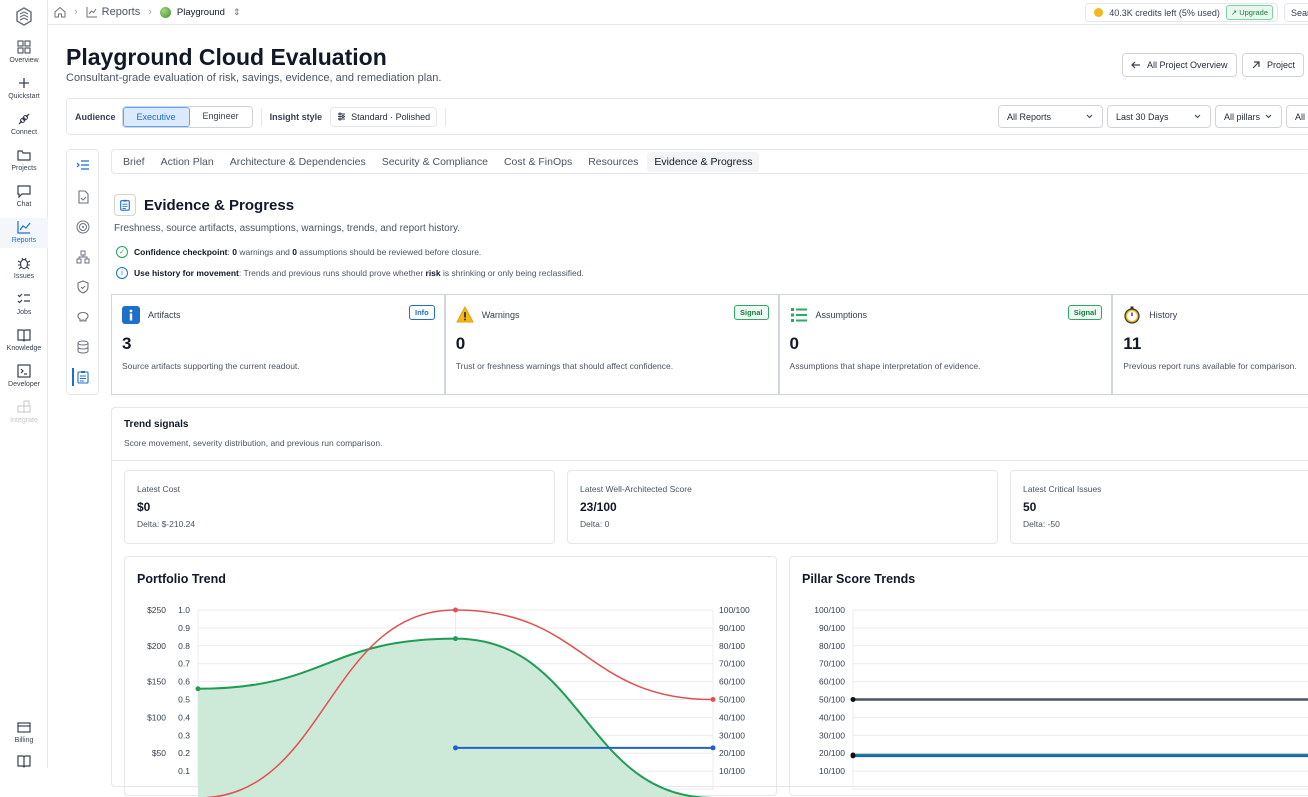 This screenshot has height=797, width=1308. What do you see at coordinates (703, 161) in the screenshot?
I see `tab-evidence-progress: Evidence & Progress` at bounding box center [703, 161].